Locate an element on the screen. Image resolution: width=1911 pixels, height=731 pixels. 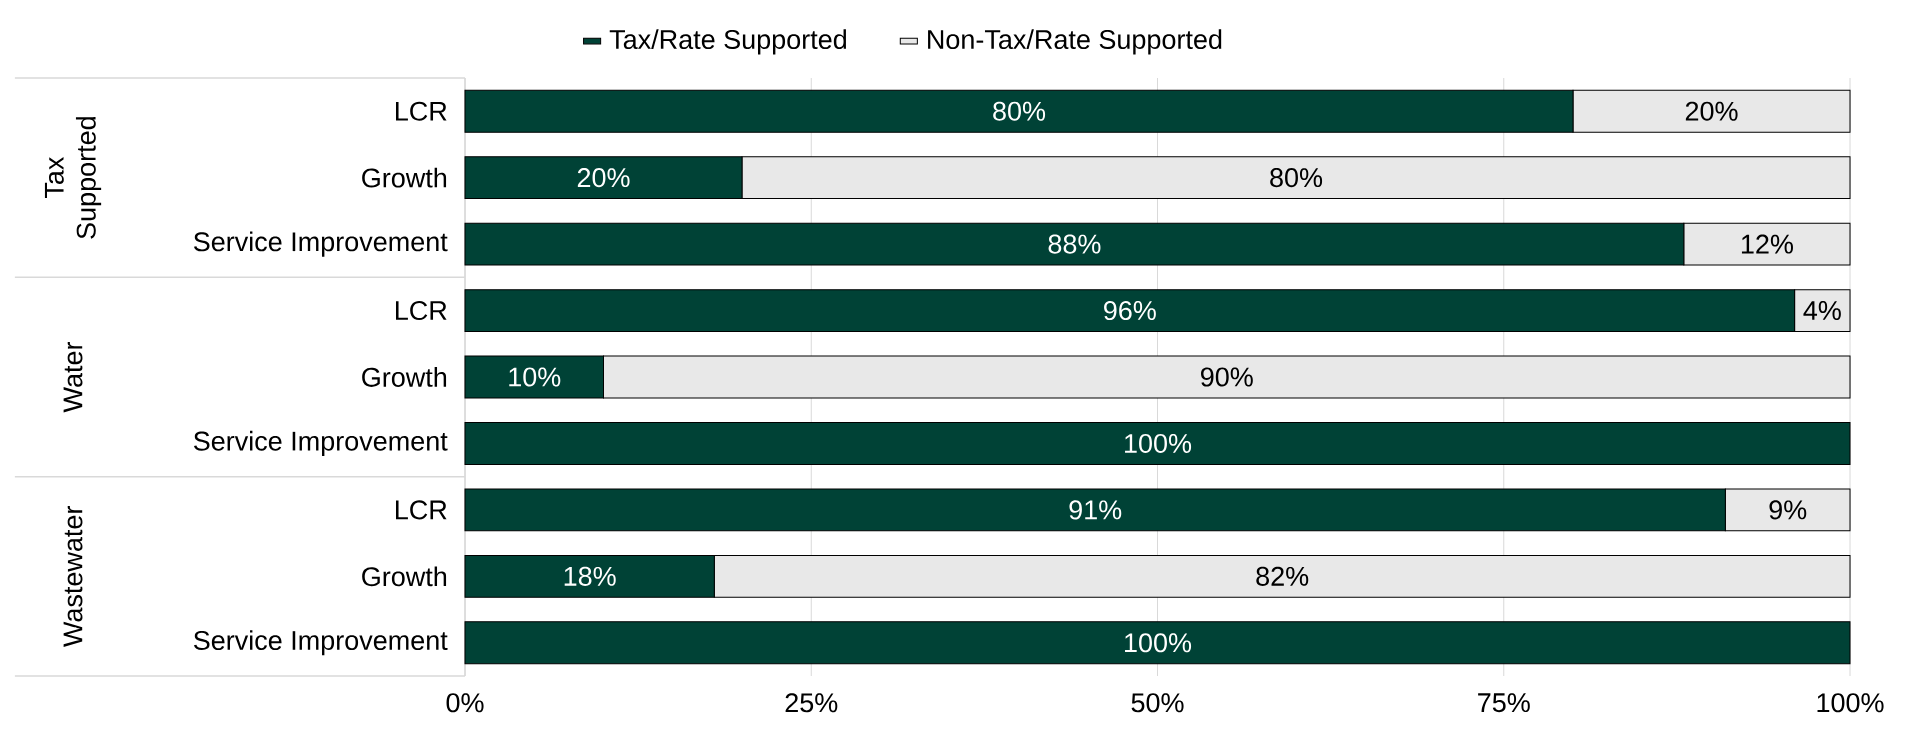
text: Tax Supported is located at coordinates (73, 178).